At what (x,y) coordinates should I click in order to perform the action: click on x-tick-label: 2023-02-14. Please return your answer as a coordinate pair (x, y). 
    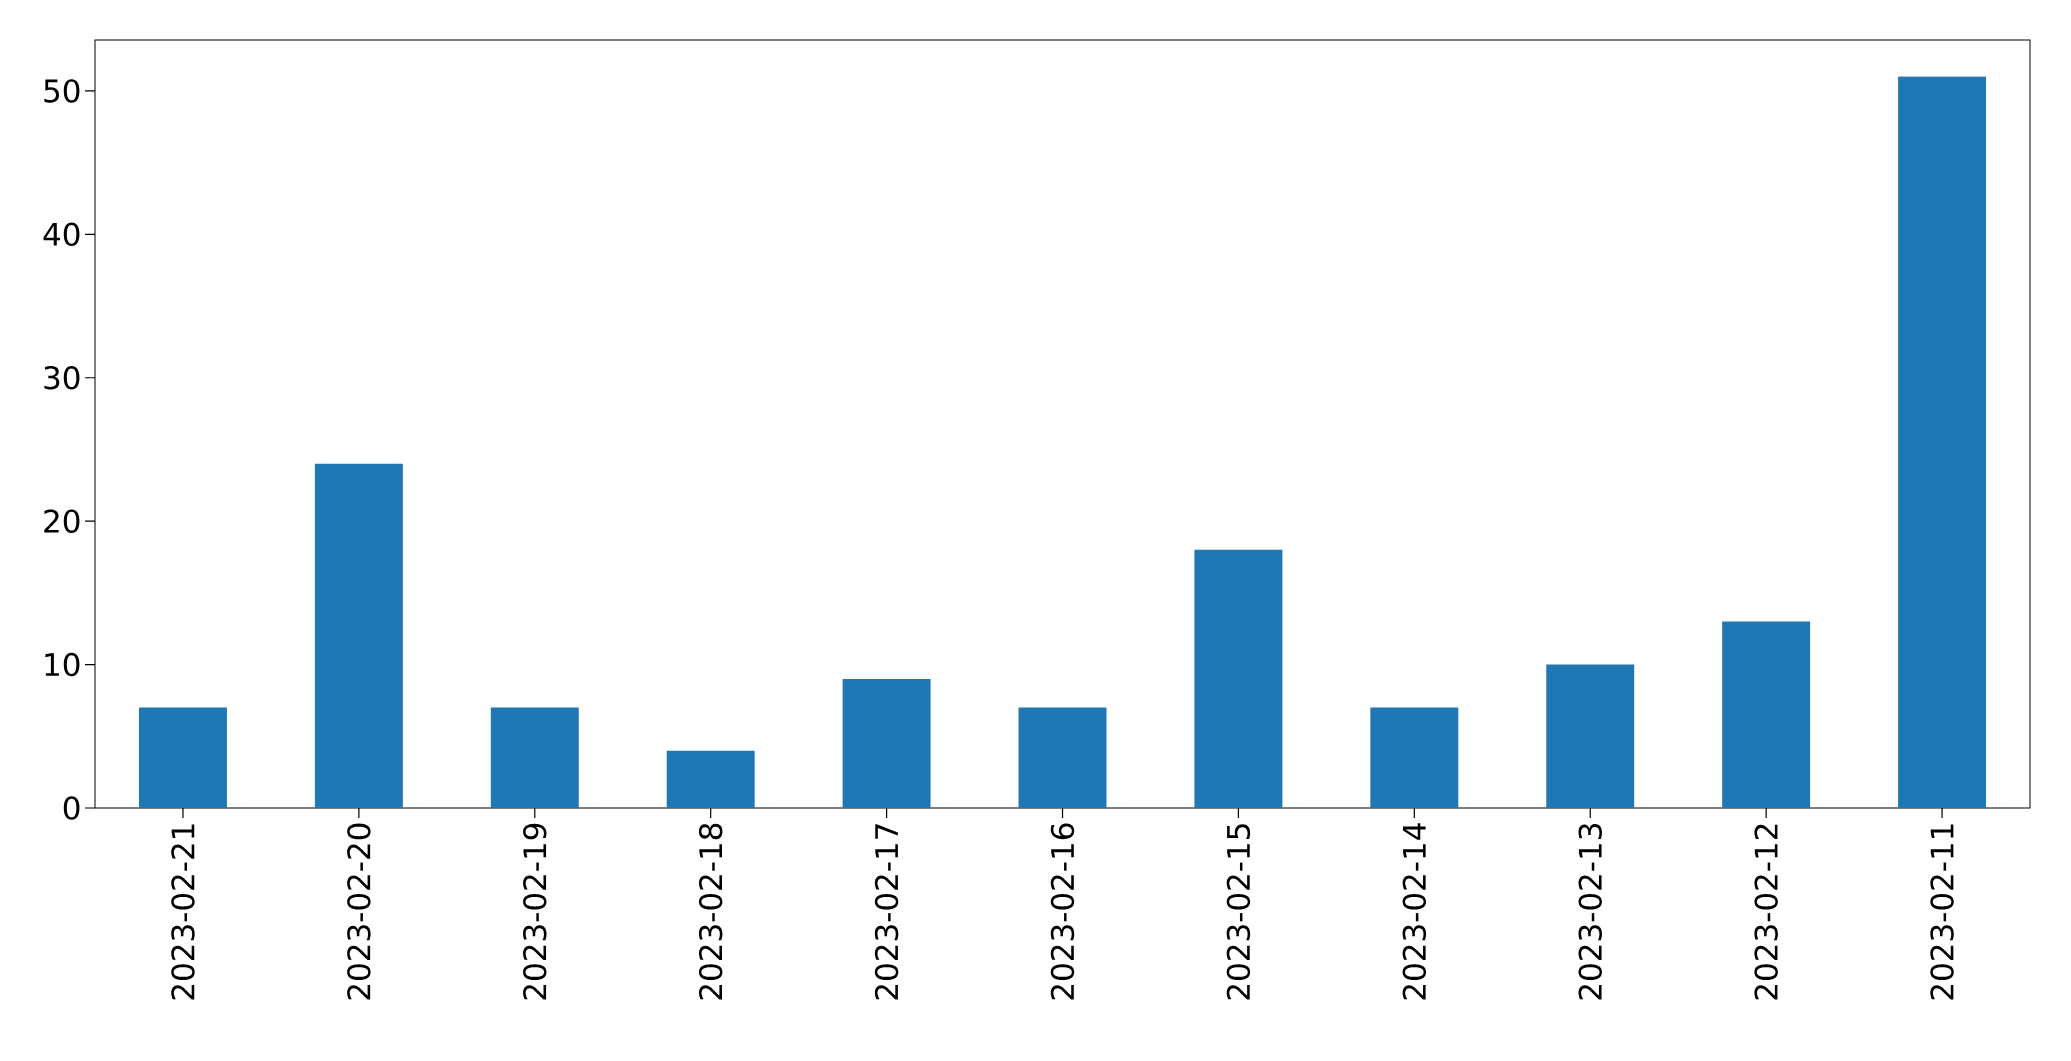
    Looking at the image, I should click on (1414, 911).